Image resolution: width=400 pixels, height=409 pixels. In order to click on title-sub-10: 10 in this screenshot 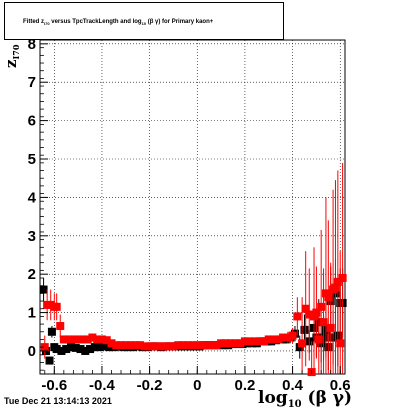, I will do `click(144, 24)`.